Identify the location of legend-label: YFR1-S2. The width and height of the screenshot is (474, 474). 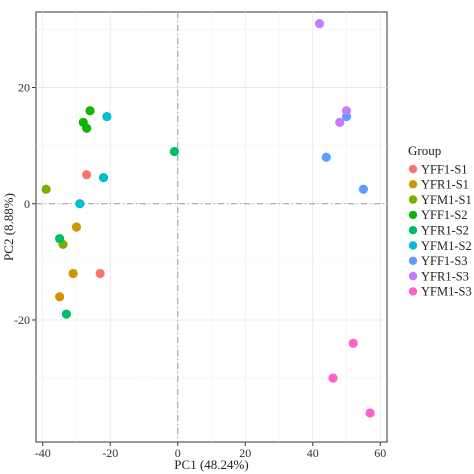
(445, 231).